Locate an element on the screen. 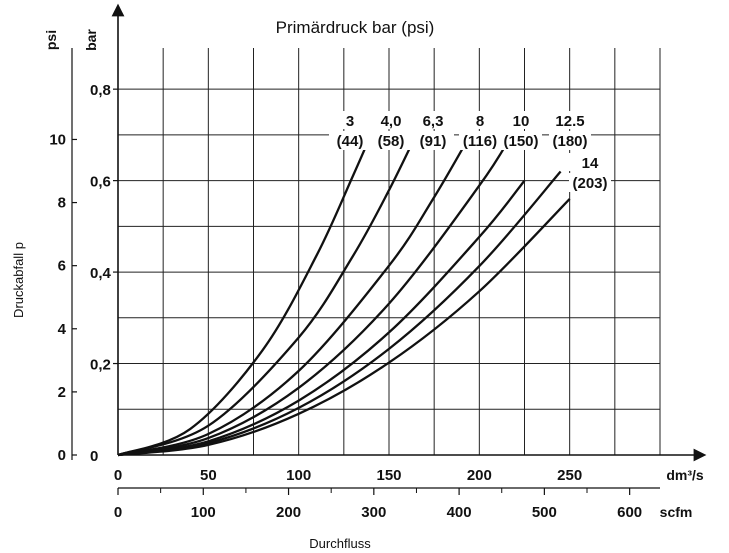 The width and height of the screenshot is (729, 553). y-psi-tick-label: 4 is located at coordinates (62, 329).